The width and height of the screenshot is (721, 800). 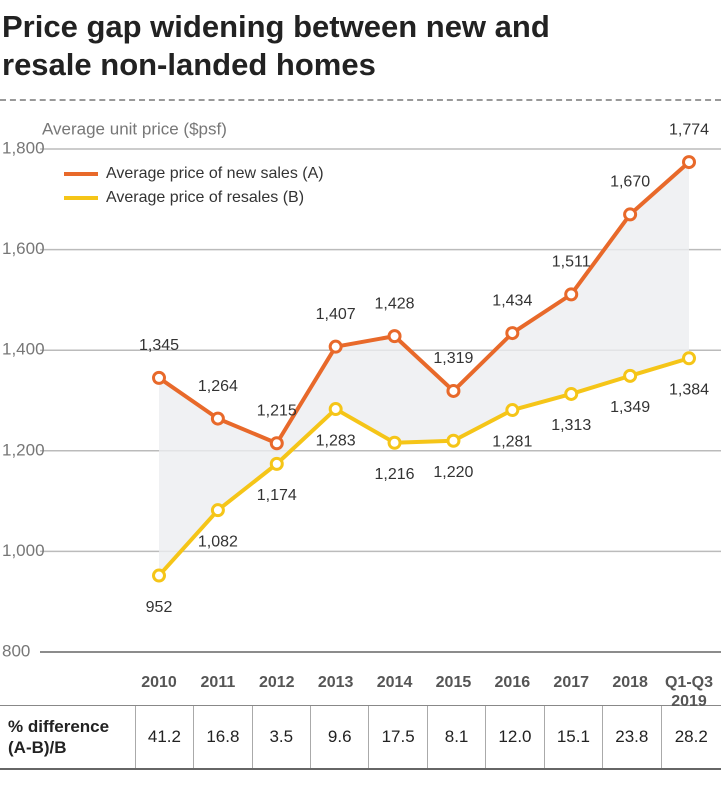 What do you see at coordinates (339, 737) in the screenshot?
I see `table-cell: 9.6` at bounding box center [339, 737].